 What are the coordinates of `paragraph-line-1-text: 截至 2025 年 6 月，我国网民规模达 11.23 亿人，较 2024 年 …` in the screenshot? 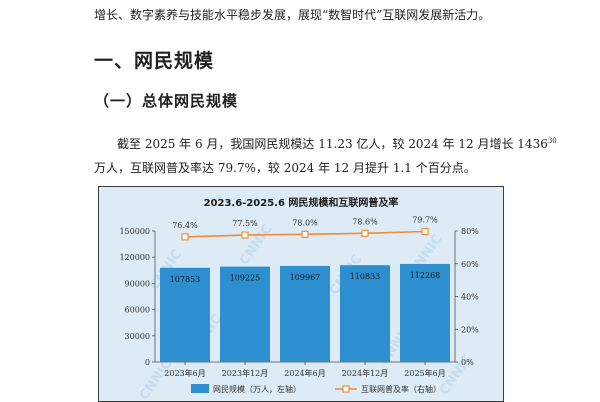 It's located at (332, 144).